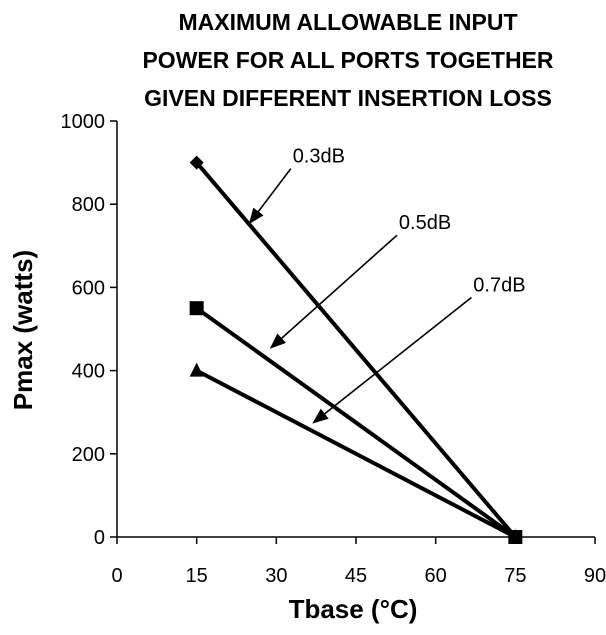  Describe the element at coordinates (83, 122) in the screenshot. I see `y-tick-label: 1000` at that location.